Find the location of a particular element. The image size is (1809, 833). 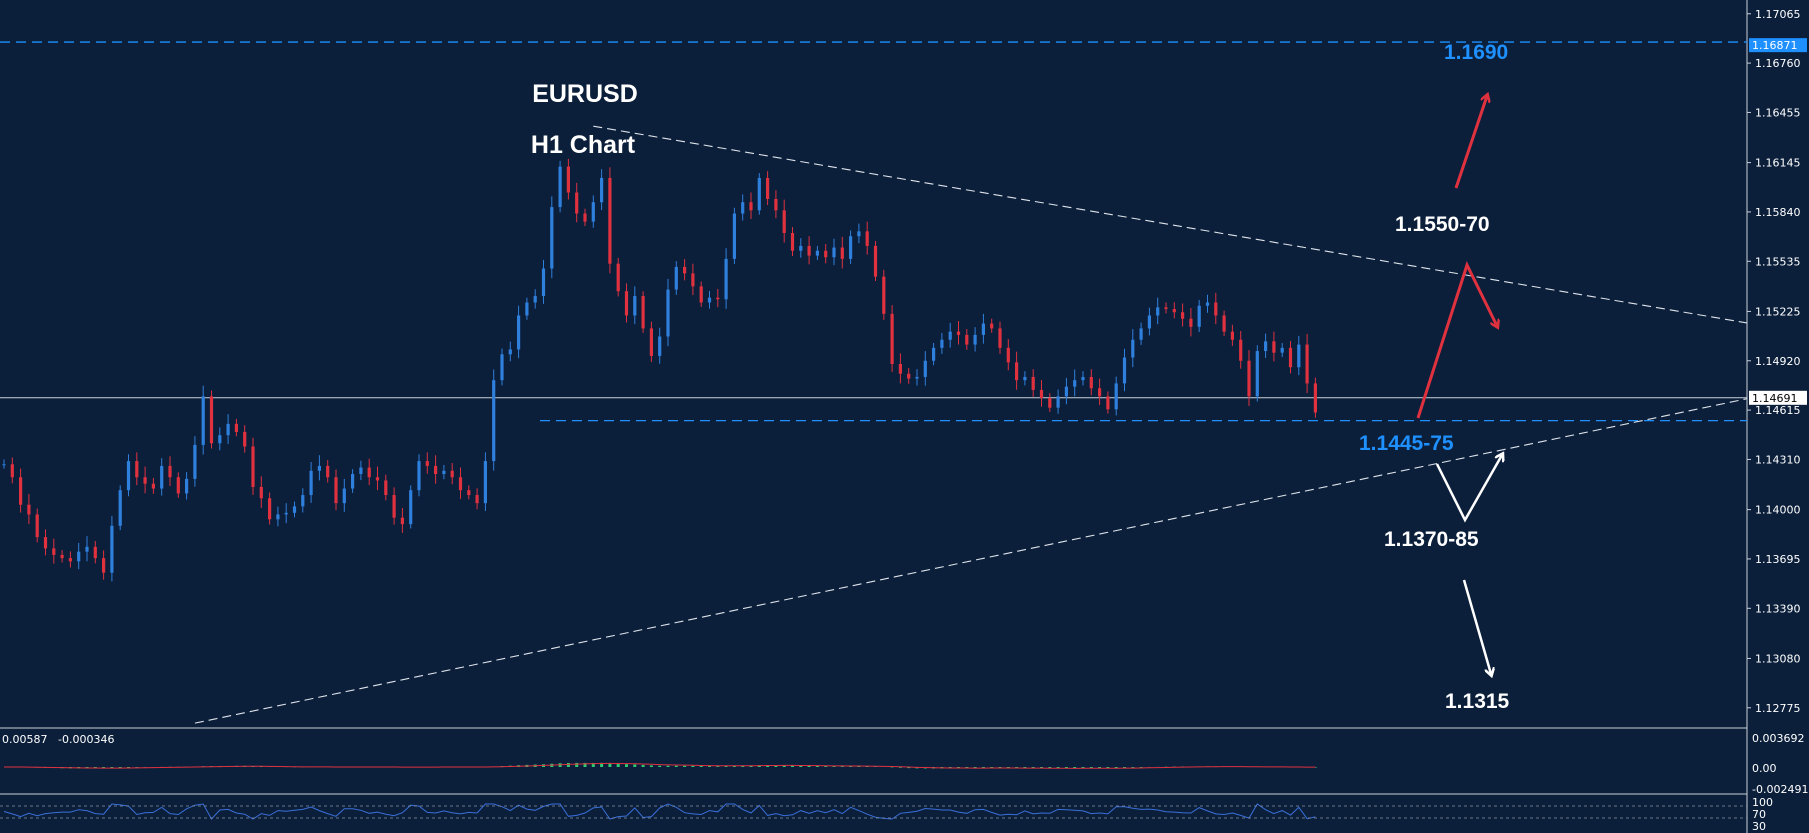

level-label-1690: 1.1690 is located at coordinates (1476, 52).